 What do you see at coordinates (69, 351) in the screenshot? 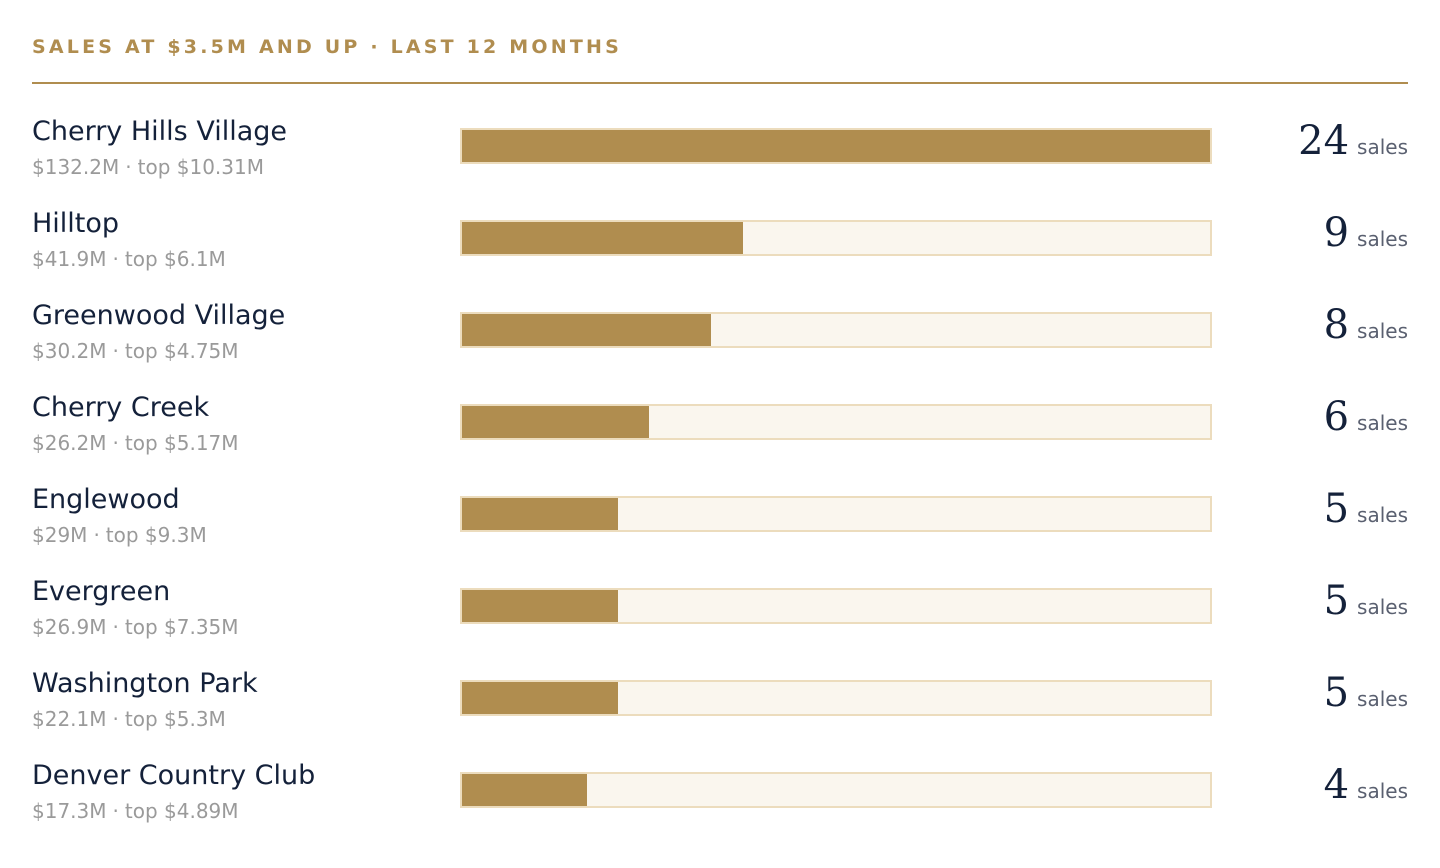
I see `total-volume: $30.2M` at bounding box center [69, 351].